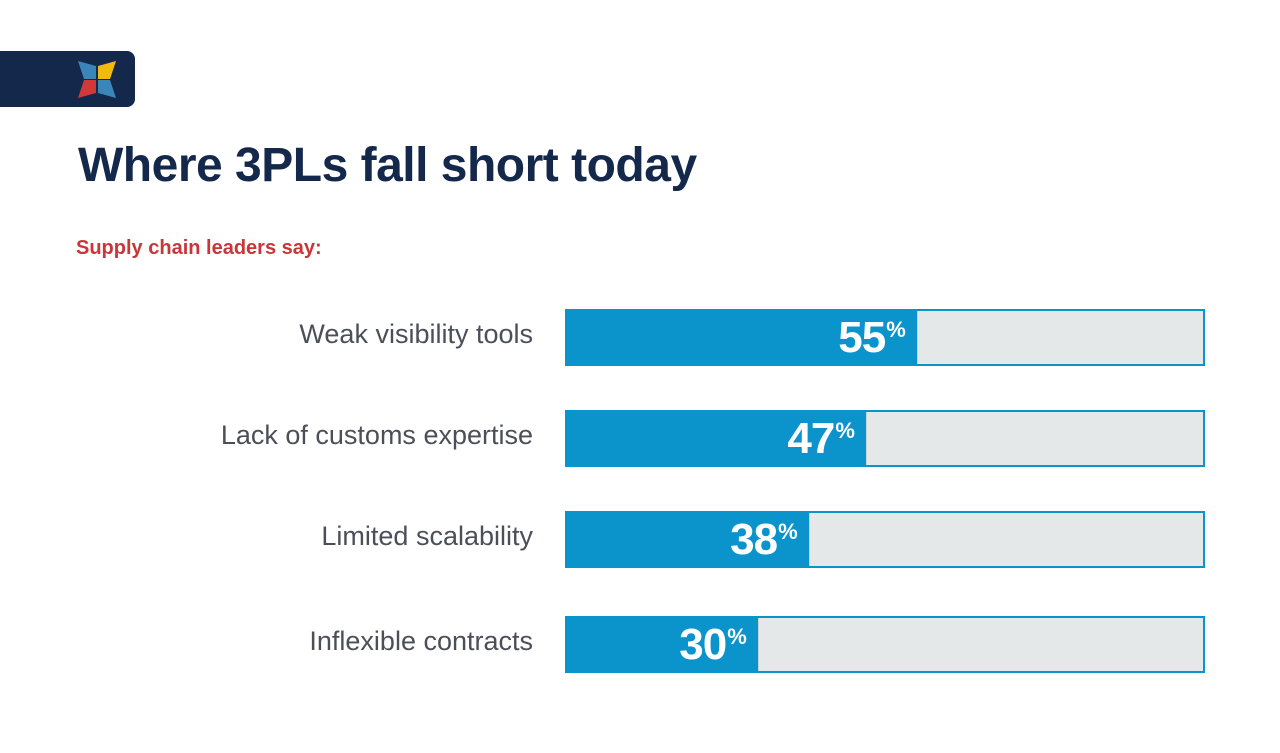 This screenshot has width=1280, height=753. I want to click on category-label: Limited scalability, so click(427, 536).